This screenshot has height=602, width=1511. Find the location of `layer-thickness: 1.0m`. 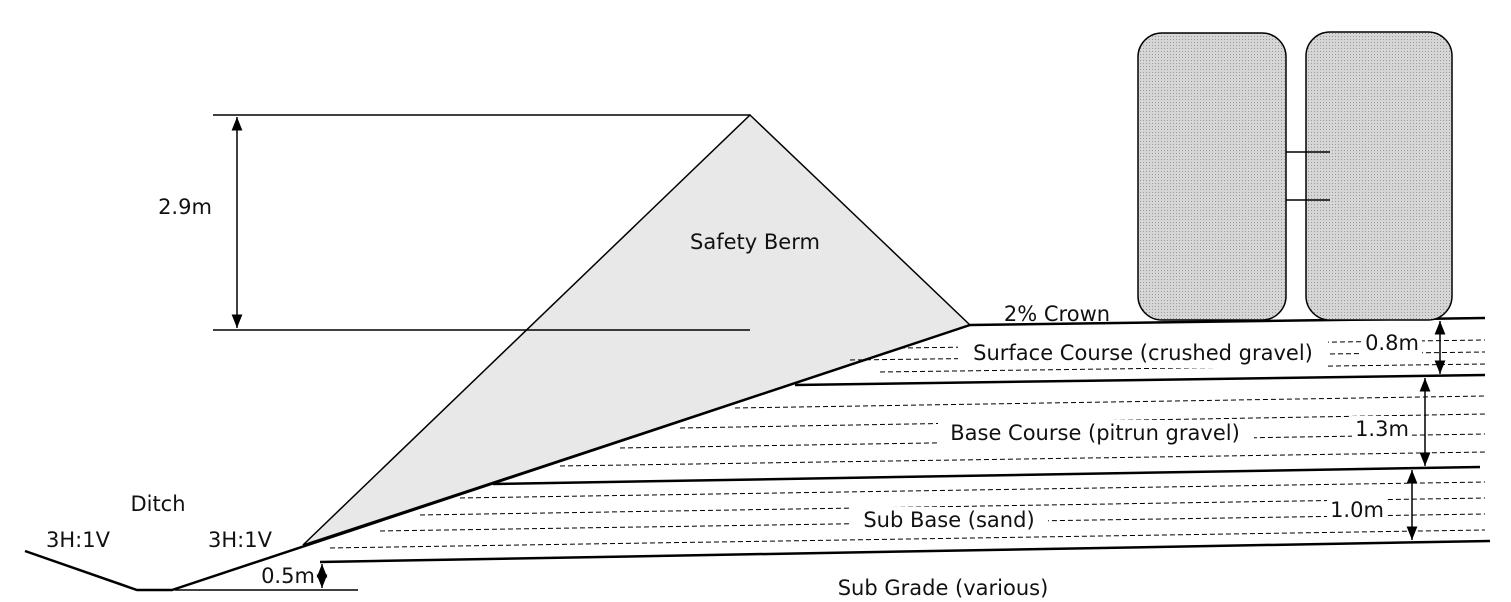

layer-thickness: 1.0m is located at coordinates (1357, 510).